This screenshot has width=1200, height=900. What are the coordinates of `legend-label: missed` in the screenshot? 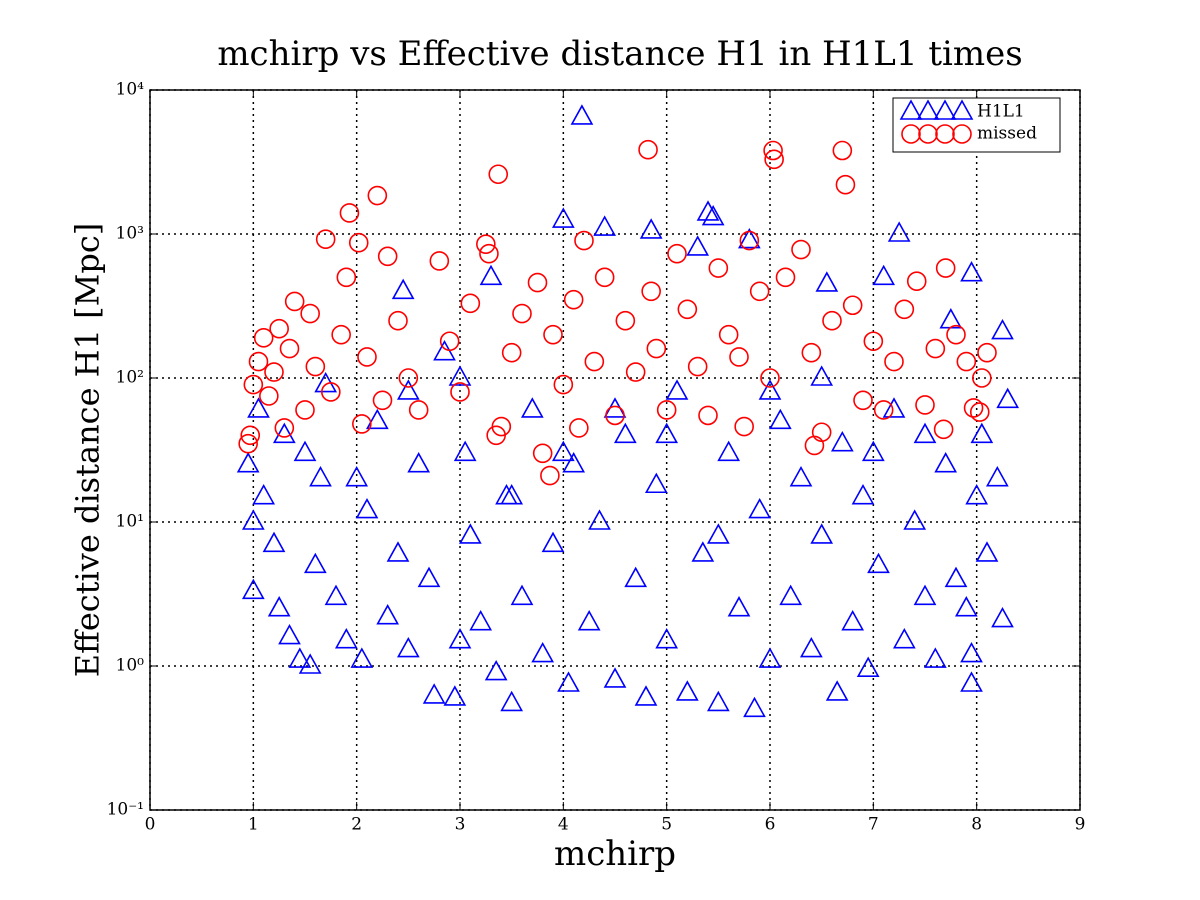 It's located at (1007, 134).